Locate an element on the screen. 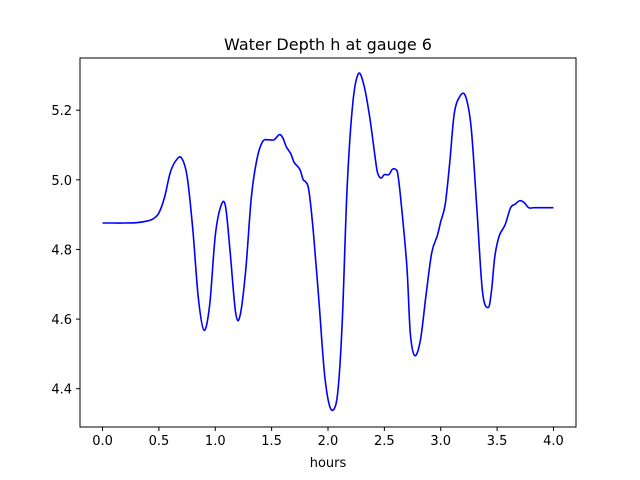 The height and width of the screenshot is (480, 640). x-tick-label: 4.0 is located at coordinates (553, 441).